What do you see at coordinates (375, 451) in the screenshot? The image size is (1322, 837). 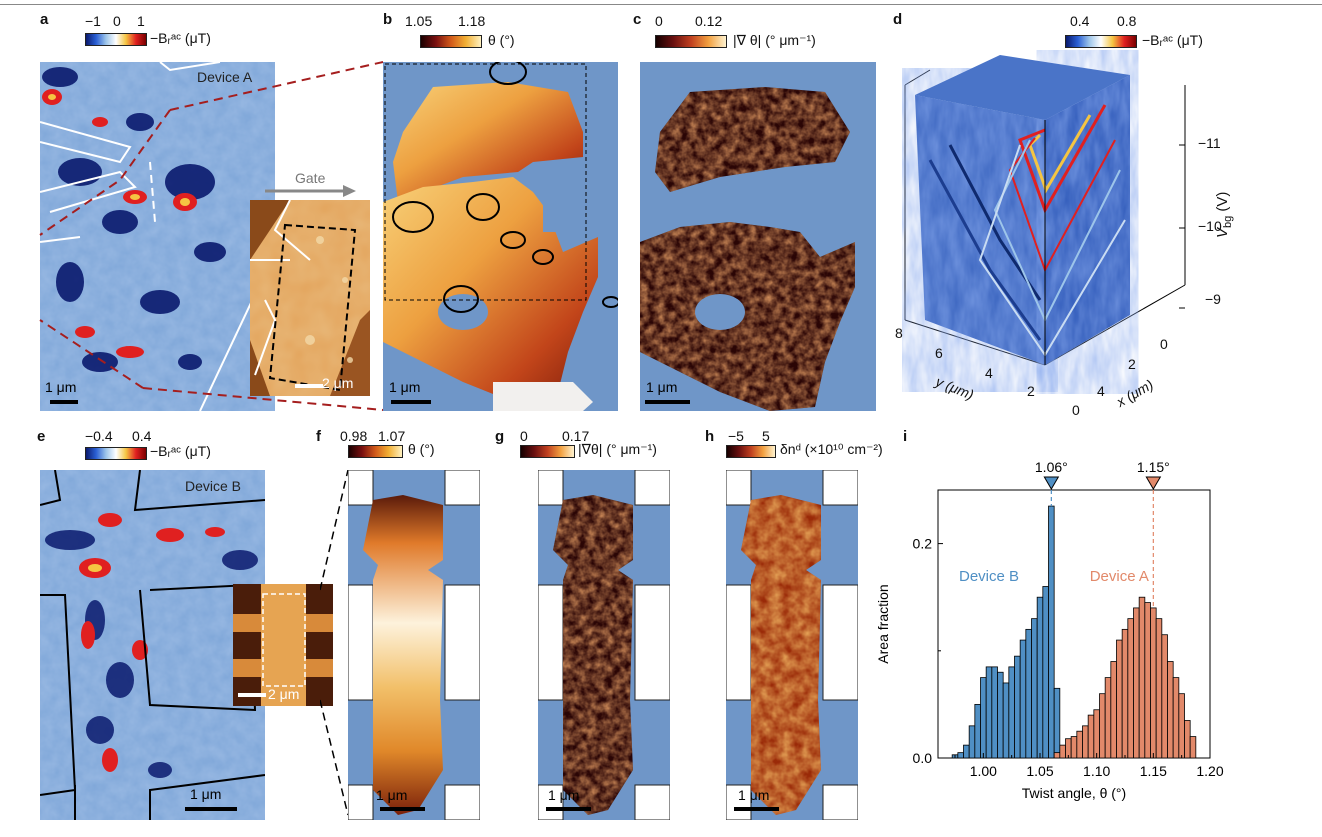 I see `panel-f-colorbar` at bounding box center [375, 451].